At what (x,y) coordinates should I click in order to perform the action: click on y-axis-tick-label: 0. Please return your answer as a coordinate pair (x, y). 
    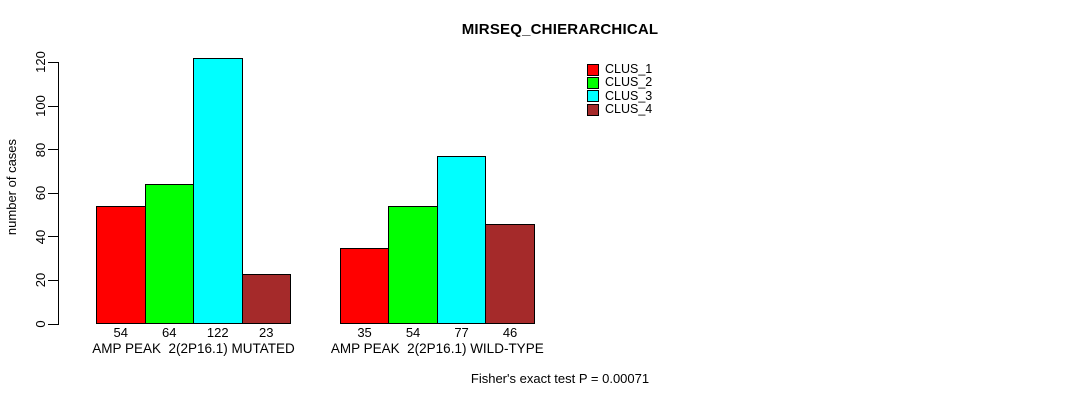
    Looking at the image, I should click on (40, 324).